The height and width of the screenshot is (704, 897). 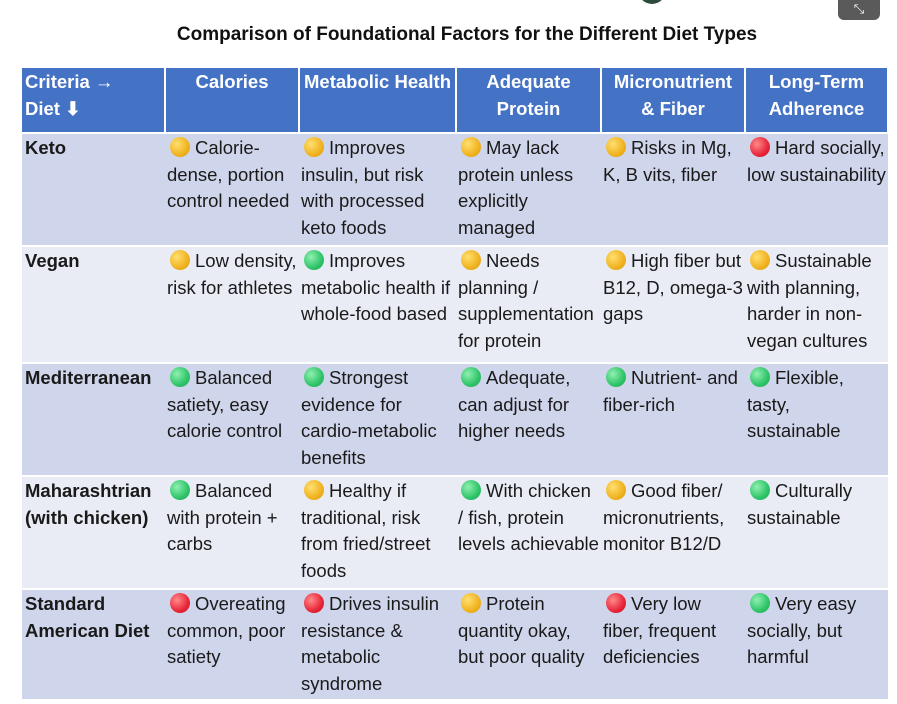 What do you see at coordinates (795, 404) in the screenshot?
I see `cell-text: Flexible, tasty, sustainable` at bounding box center [795, 404].